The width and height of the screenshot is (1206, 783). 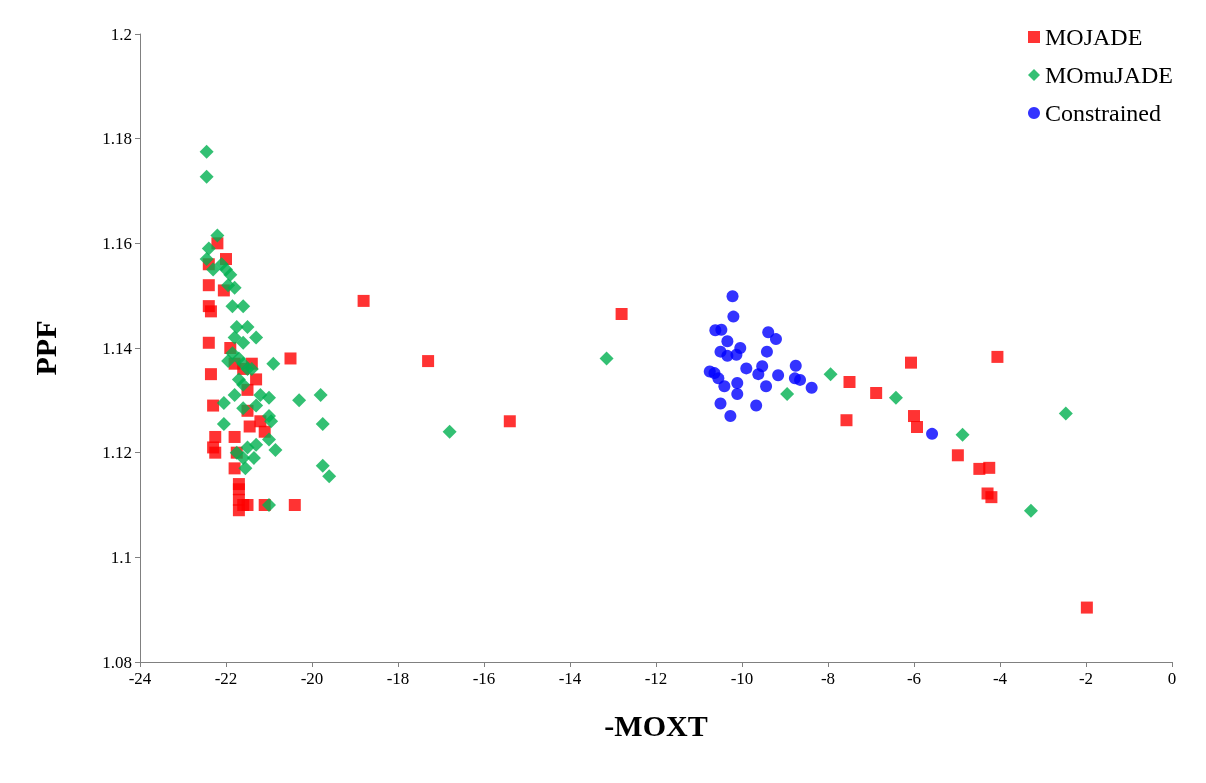 What do you see at coordinates (1103, 113) in the screenshot?
I see `legend-label: Constrained` at bounding box center [1103, 113].